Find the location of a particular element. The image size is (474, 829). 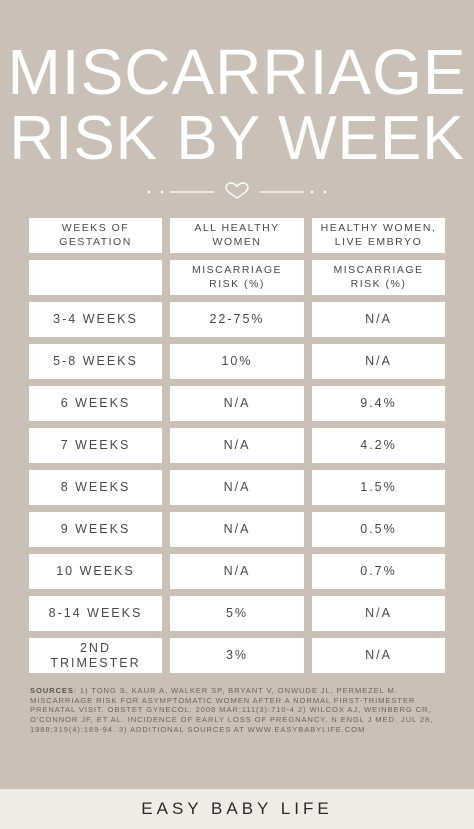

header-live-embryo: HEALTHY WOMEN, LIVE EMBRYO is located at coordinates (378, 235).